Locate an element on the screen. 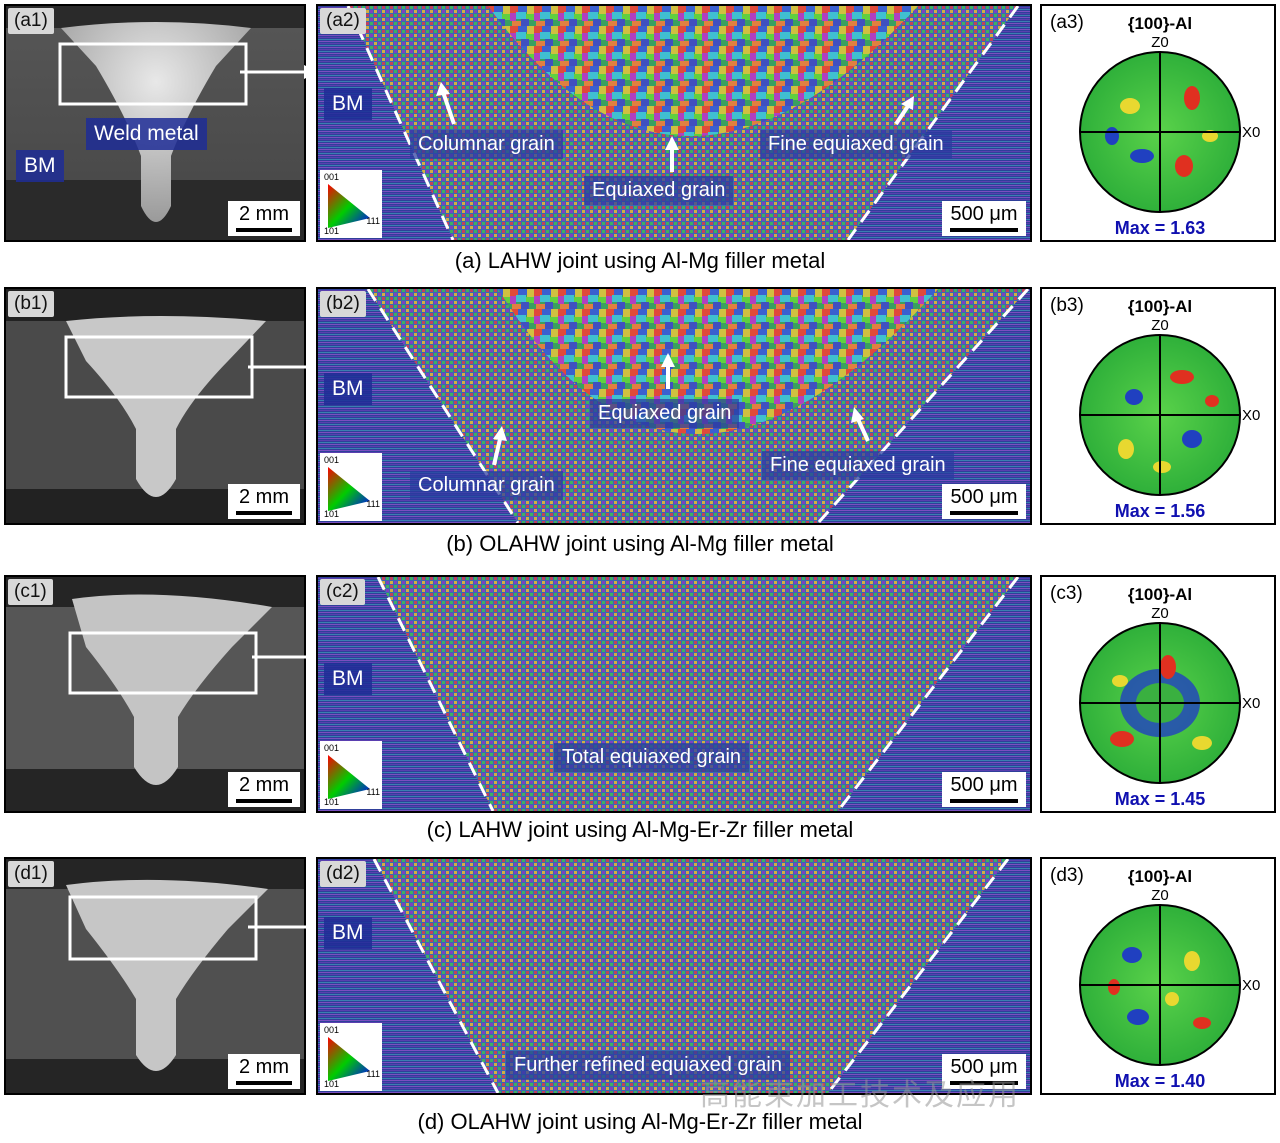 The height and width of the screenshot is (1143, 1280). max-intensity-label: Max = 1.45 is located at coordinates (1160, 799).